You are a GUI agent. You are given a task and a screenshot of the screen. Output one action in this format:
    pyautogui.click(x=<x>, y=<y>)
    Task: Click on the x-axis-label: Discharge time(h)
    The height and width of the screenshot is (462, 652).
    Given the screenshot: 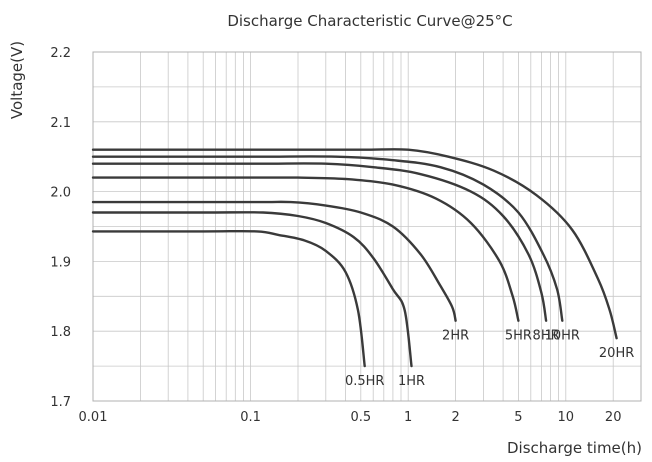 What is the action you would take?
    pyautogui.click(x=574, y=448)
    